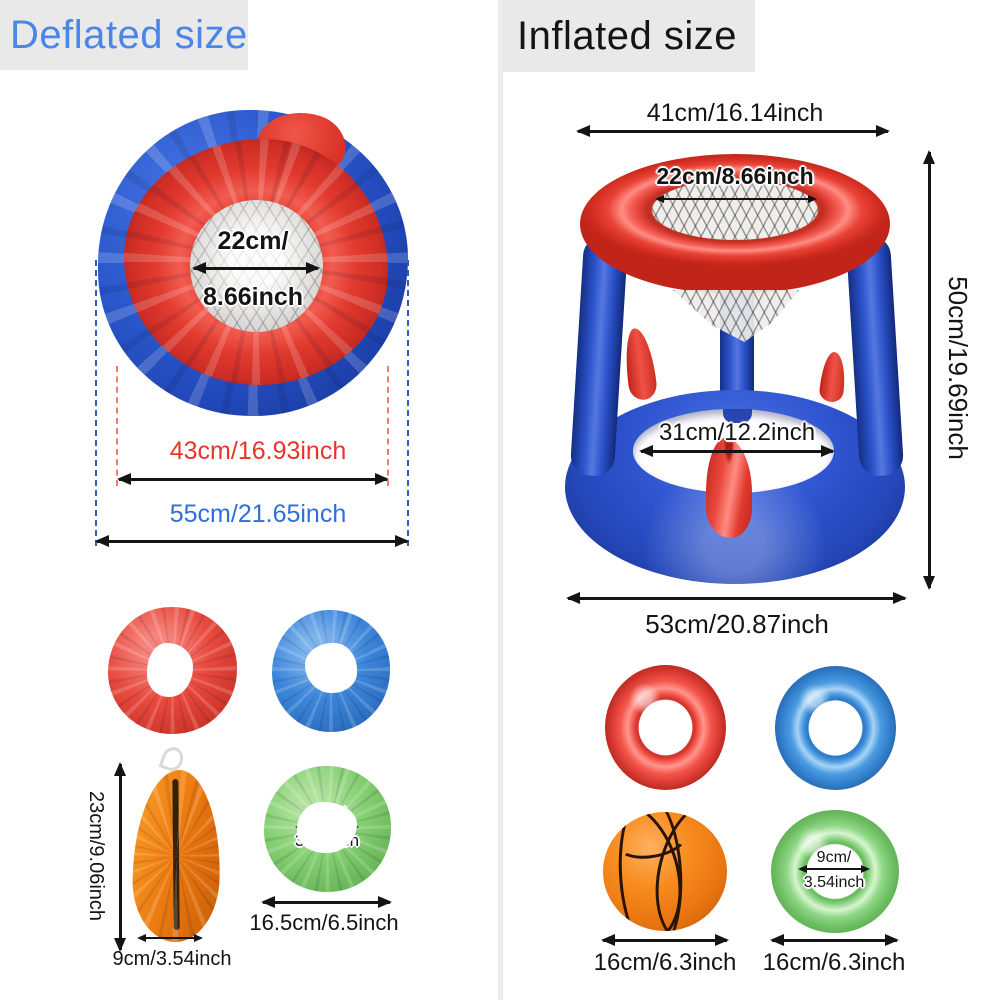 The height and width of the screenshot is (1000, 1000). Describe the element at coordinates (253, 479) in the screenshot. I see `deflated-rim-measure-arrow` at that location.